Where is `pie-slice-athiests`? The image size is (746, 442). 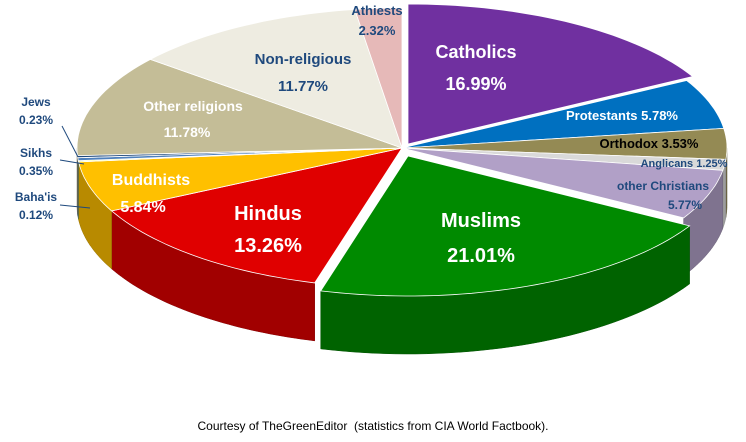 pie-slice-athiests is located at coordinates (378, 78).